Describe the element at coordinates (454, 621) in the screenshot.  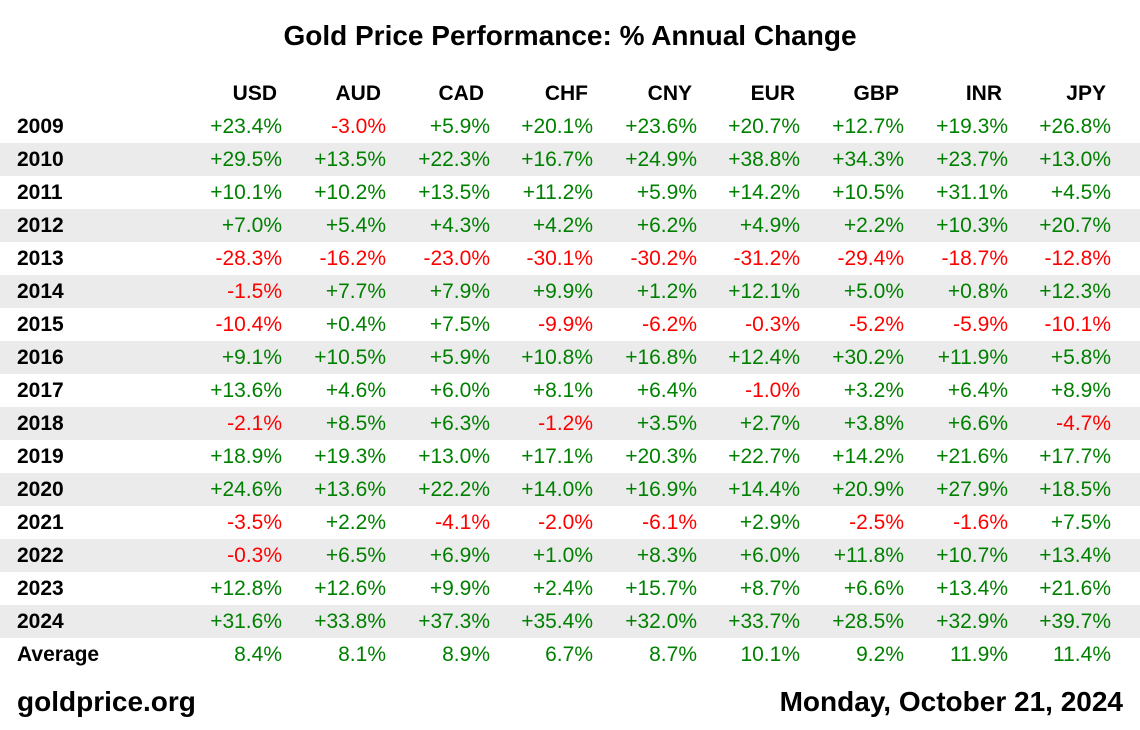
I see `table-cell: +37.3%` at that location.